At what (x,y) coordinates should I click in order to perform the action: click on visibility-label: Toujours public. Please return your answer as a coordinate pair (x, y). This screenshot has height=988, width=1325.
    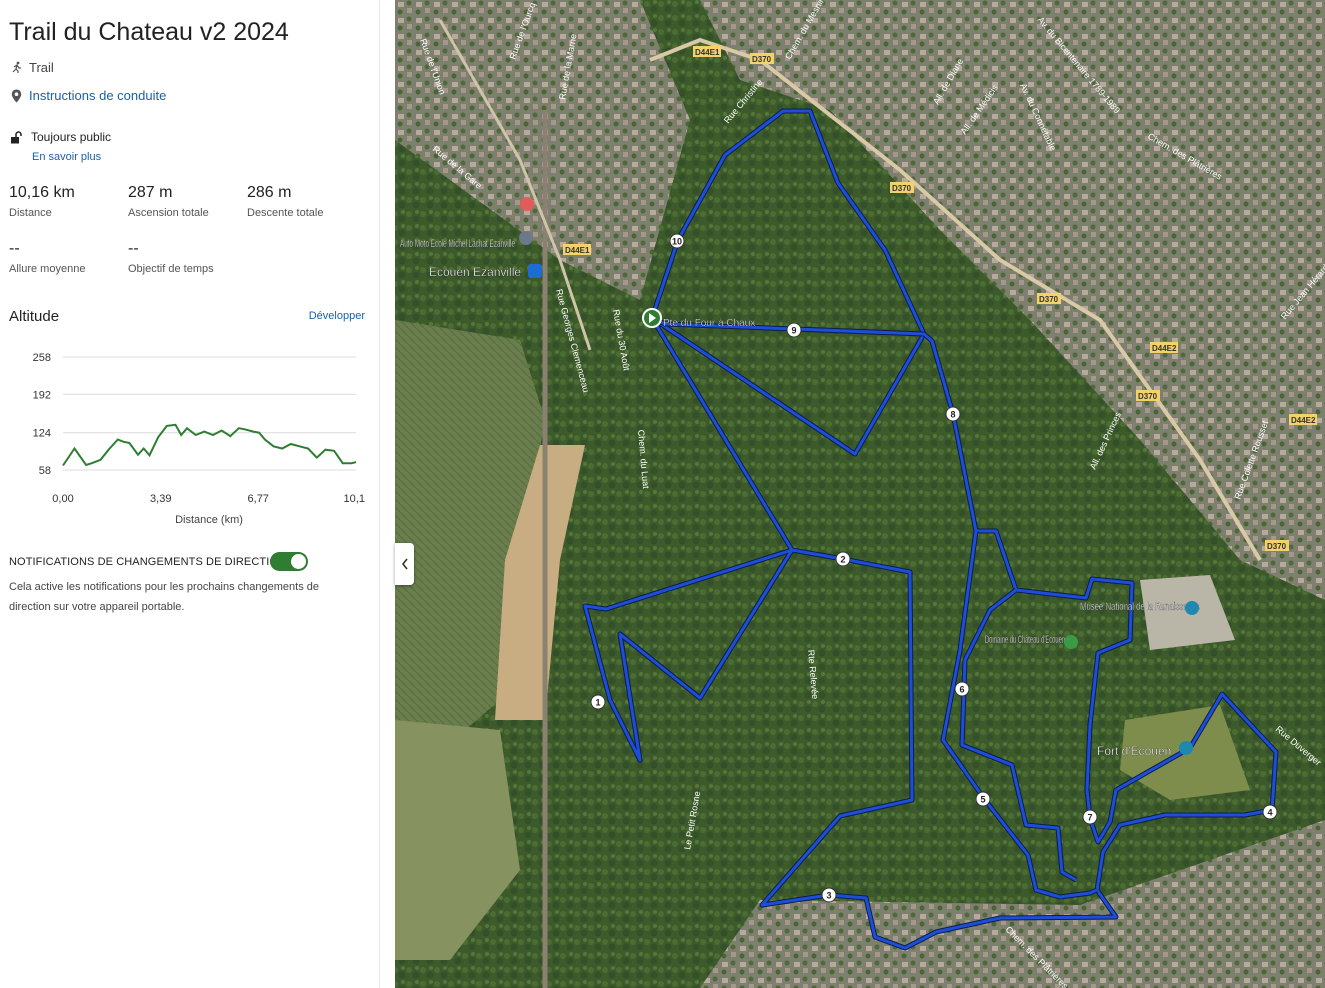
    Looking at the image, I should click on (71, 137).